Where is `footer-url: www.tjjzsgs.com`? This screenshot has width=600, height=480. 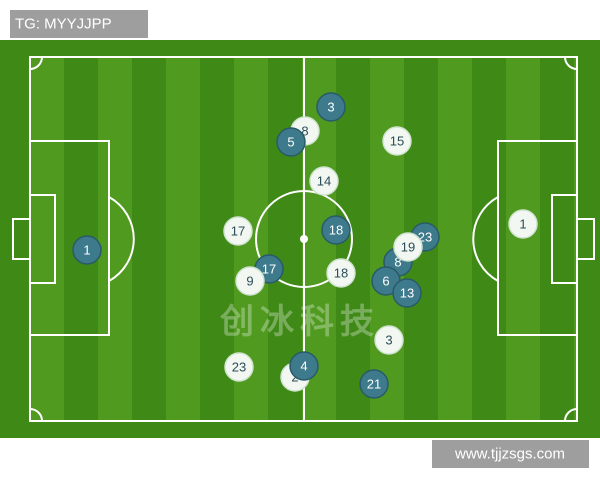 footer-url: www.tjjzsgs.com is located at coordinates (509, 454).